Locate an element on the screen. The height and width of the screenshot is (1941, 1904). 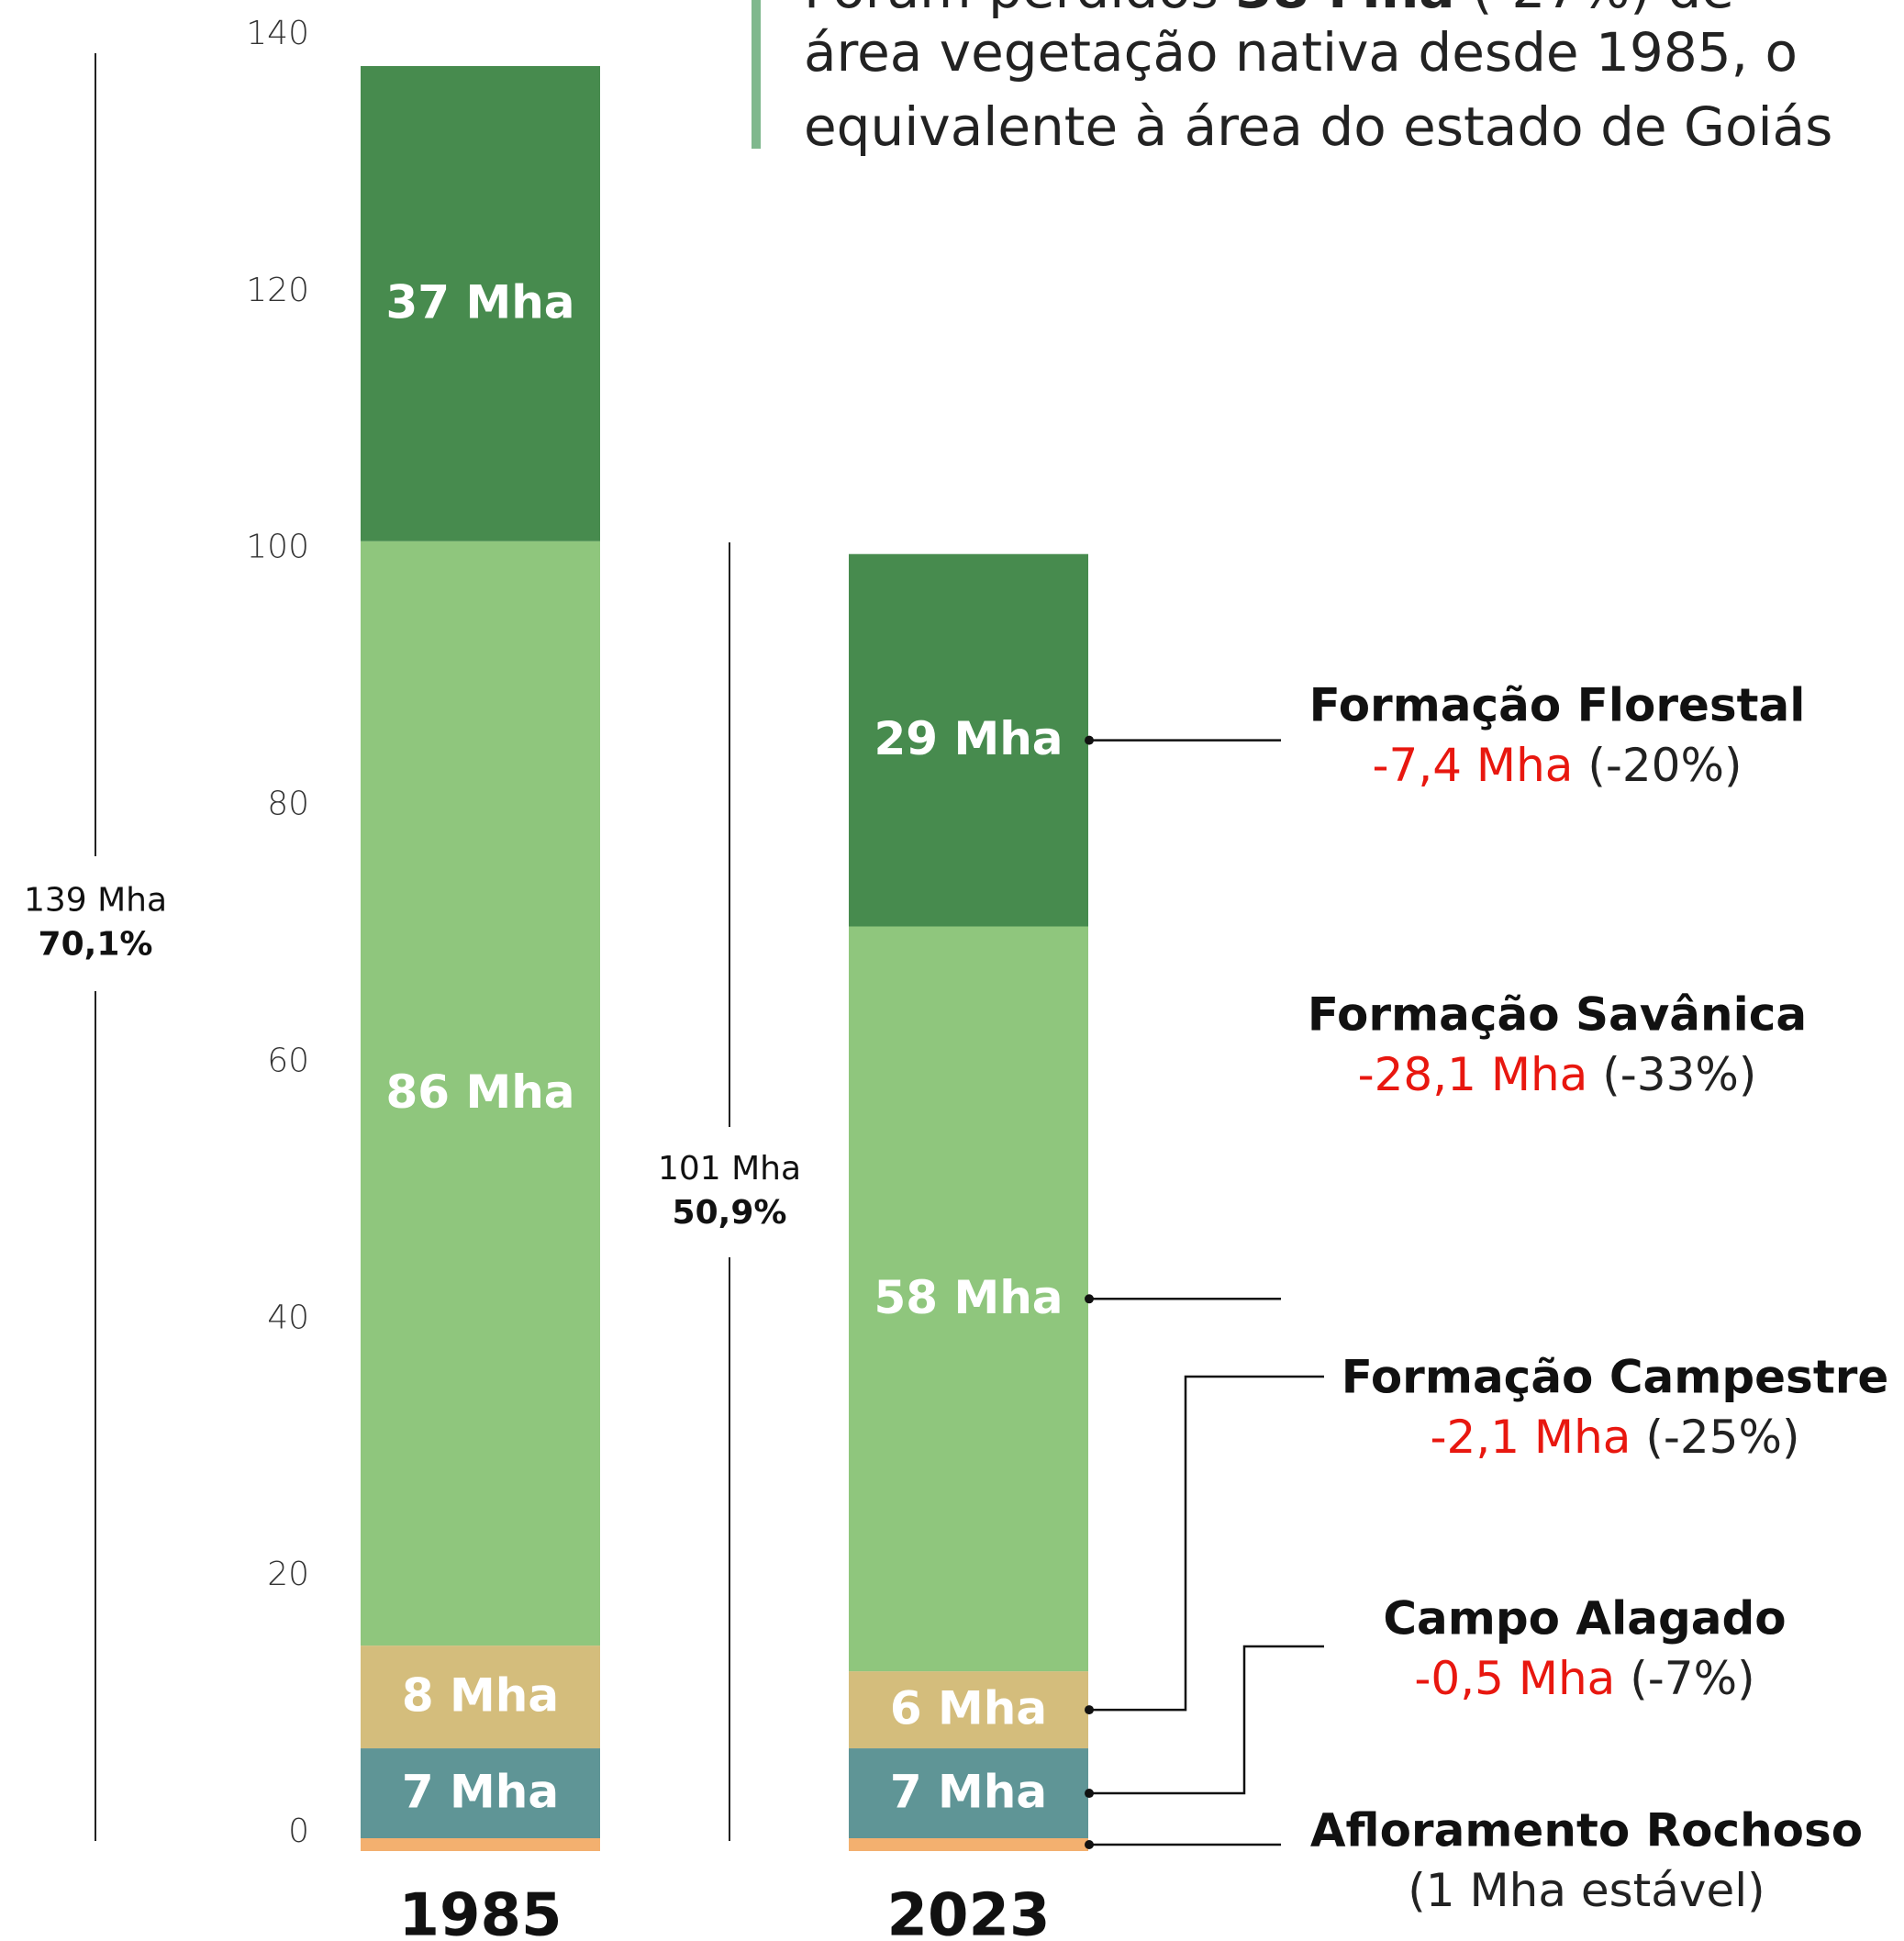
y-tick-label: 40 is located at coordinates (288, 1318).